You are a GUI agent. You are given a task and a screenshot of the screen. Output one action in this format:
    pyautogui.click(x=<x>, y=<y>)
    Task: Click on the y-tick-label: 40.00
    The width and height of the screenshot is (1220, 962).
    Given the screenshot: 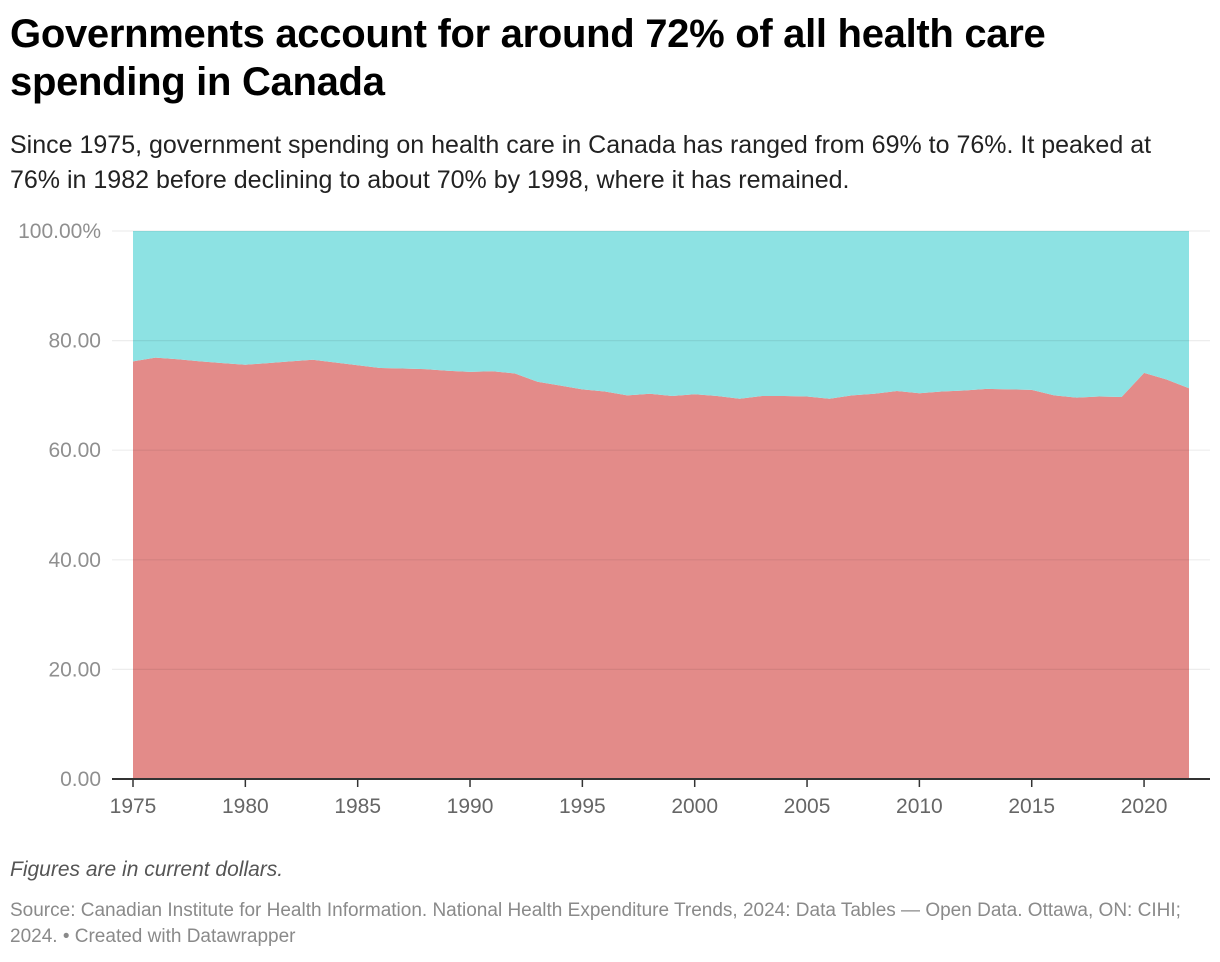 What is the action you would take?
    pyautogui.click(x=74, y=560)
    